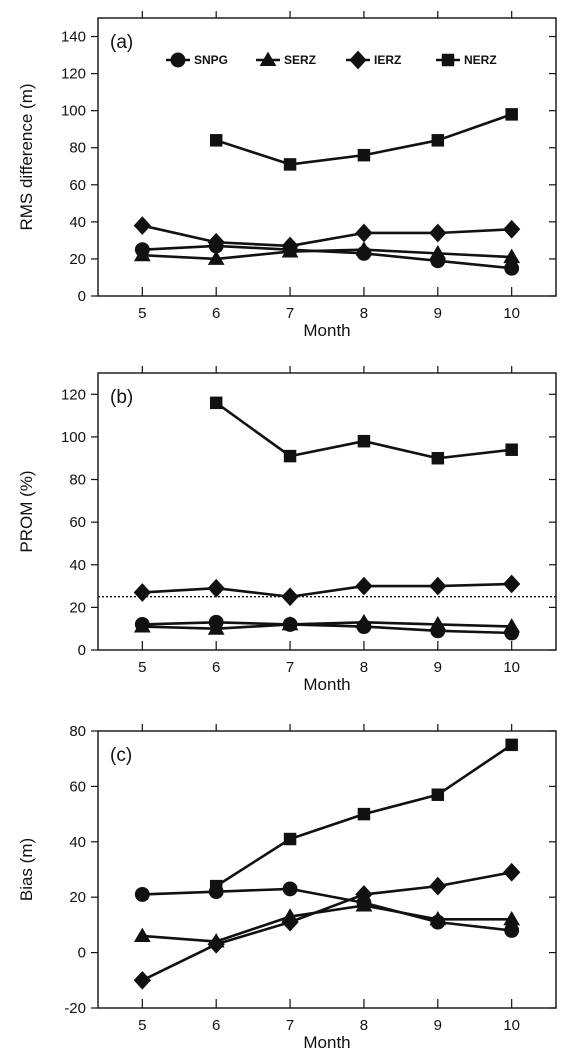 The width and height of the screenshot is (568, 1064). What do you see at coordinates (121, 397) in the screenshot?
I see `panel-label: (b)` at bounding box center [121, 397].